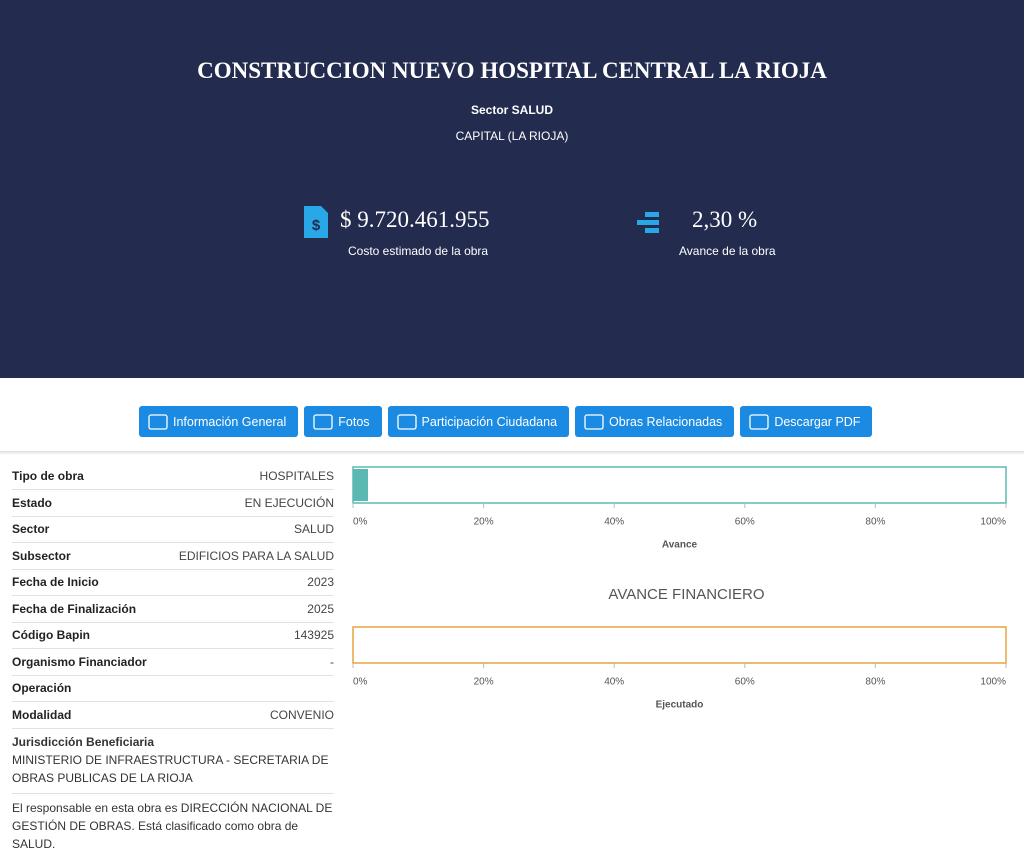 This screenshot has height=863, width=1024. What do you see at coordinates (51, 635) in the screenshot?
I see `detail-label: Código Bapin` at bounding box center [51, 635].